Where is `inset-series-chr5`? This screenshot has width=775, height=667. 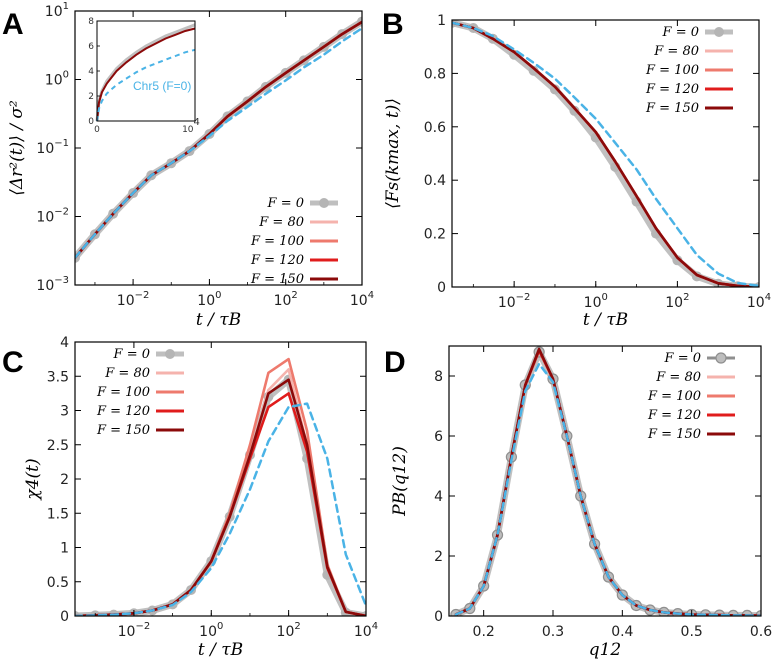
inset-series-chr5 is located at coordinates (146, 85).